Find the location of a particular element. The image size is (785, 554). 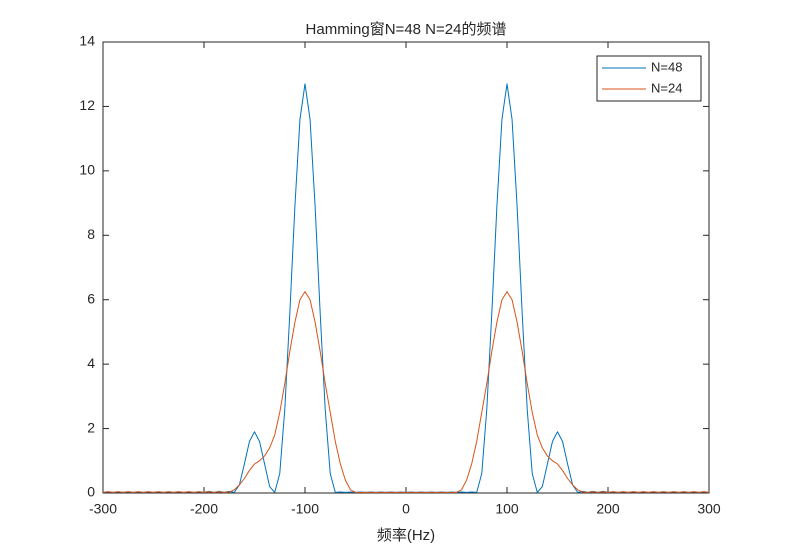

x-axis-label: 频率(Hz) is located at coordinates (406, 535).